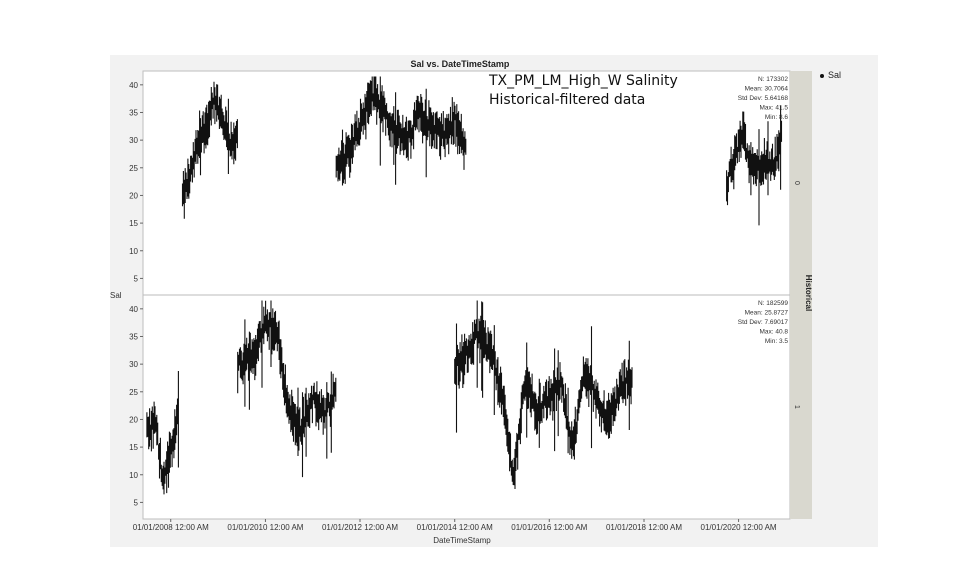  I want to click on group-strip, so click(801, 295).